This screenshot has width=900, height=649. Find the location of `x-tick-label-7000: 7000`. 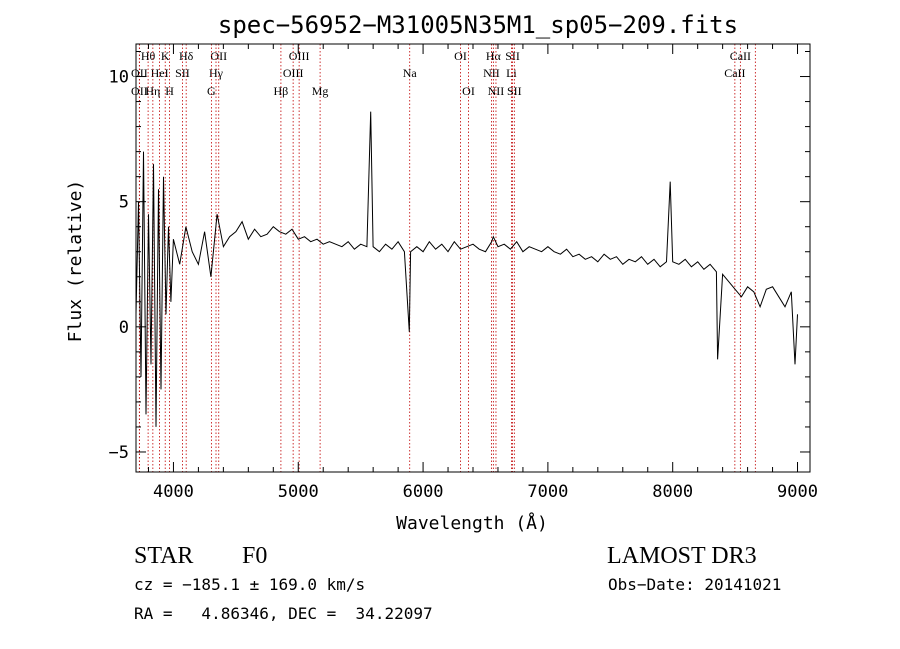

x-tick-label-7000: 7000 is located at coordinates (547, 492).